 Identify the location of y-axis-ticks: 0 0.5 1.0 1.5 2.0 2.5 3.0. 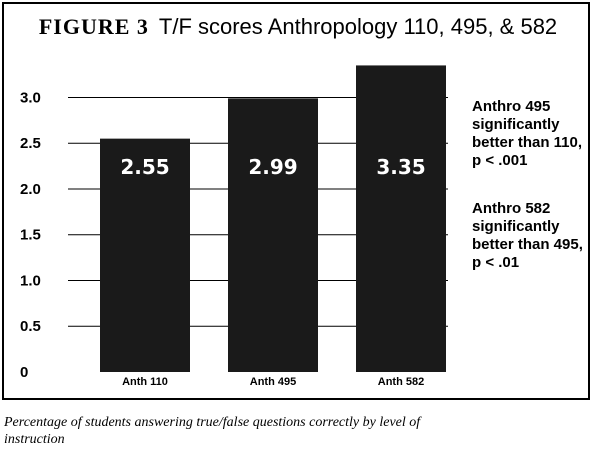
(30, 235).